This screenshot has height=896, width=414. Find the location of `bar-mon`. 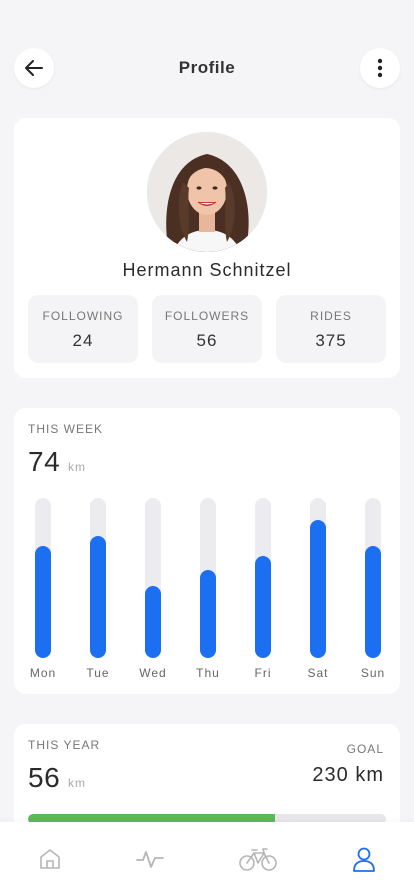

bar-mon is located at coordinates (43, 602).